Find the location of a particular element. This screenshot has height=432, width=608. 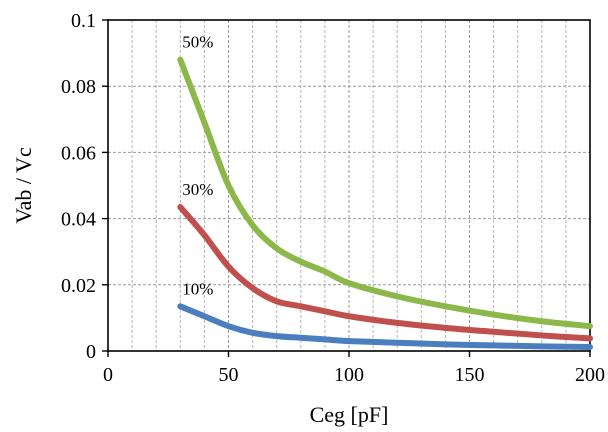

series-label-30pct: 30% is located at coordinates (197, 189).